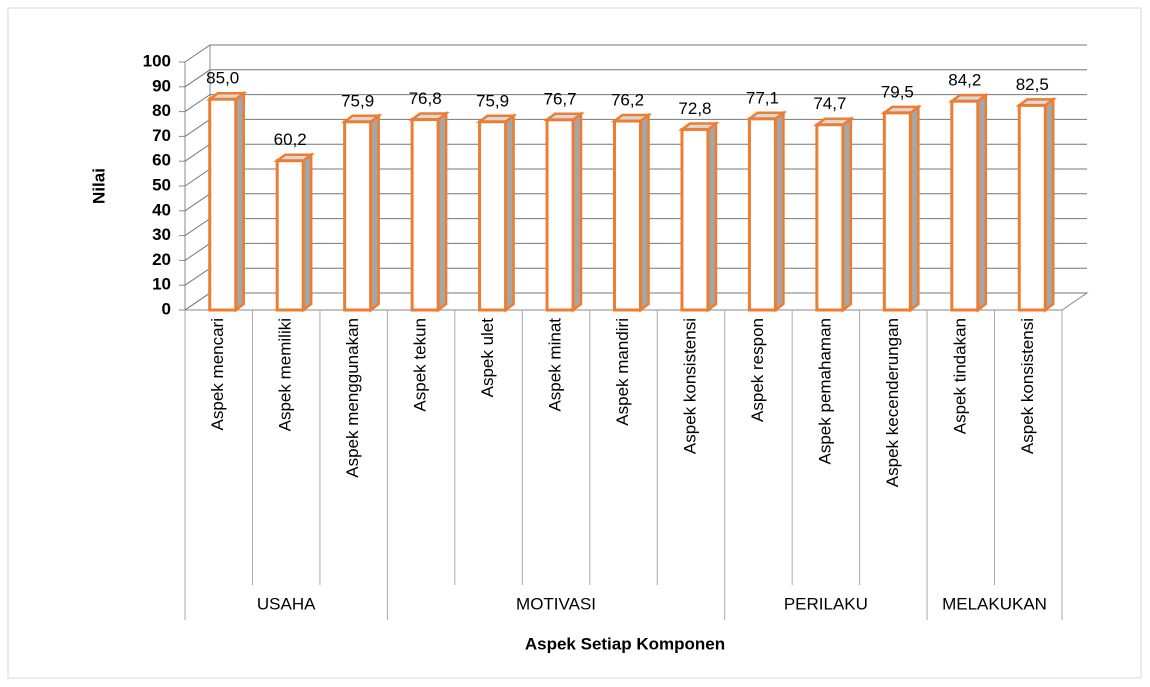 This screenshot has width=1150, height=687. Describe the element at coordinates (994, 603) in the screenshot. I see `group-label: MELAKUKAN` at that location.